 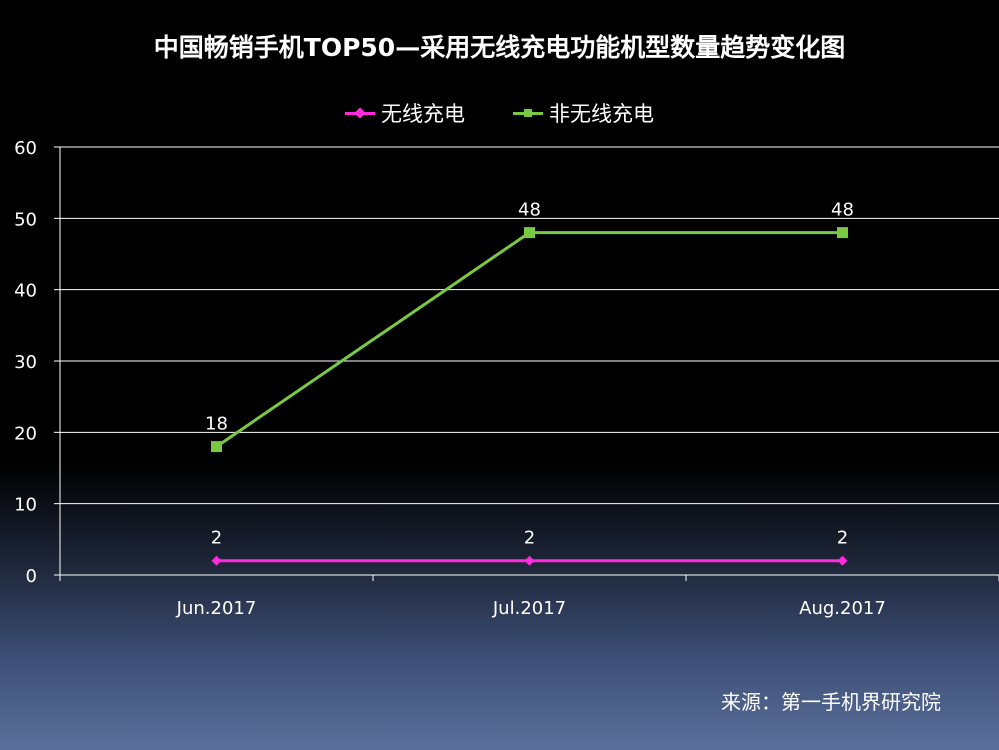 What do you see at coordinates (831, 702) in the screenshot?
I see `source-note: 来源：第一手机界研究院` at bounding box center [831, 702].